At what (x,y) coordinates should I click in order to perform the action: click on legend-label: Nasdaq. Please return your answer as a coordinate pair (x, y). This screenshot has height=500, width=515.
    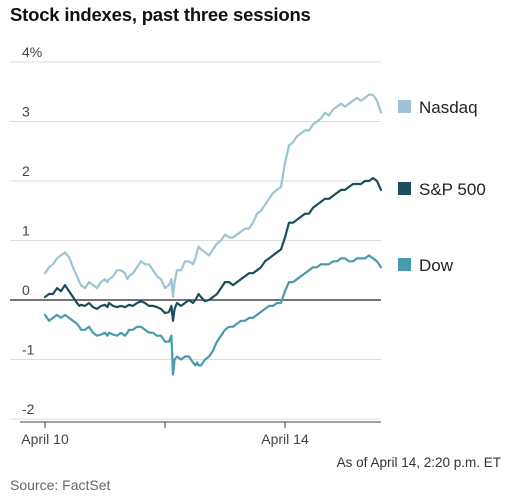
    Looking at the image, I should click on (448, 107).